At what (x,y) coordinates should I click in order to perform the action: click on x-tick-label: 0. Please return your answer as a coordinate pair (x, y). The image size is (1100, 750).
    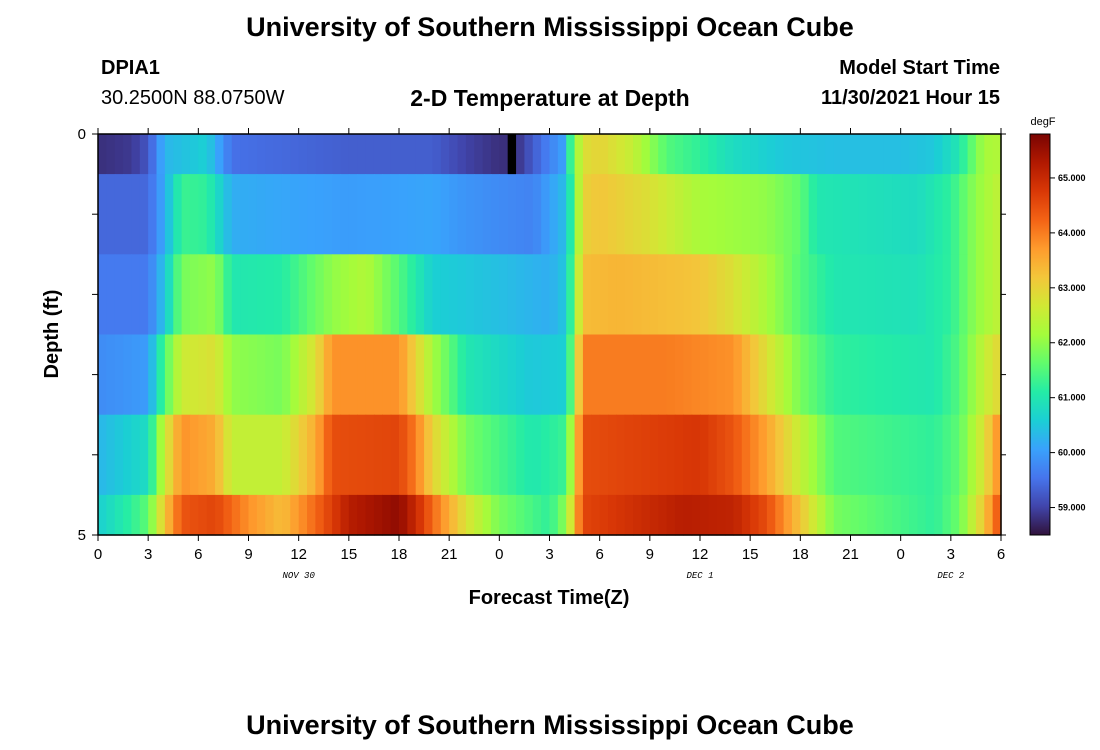
    Looking at the image, I should click on (499, 554).